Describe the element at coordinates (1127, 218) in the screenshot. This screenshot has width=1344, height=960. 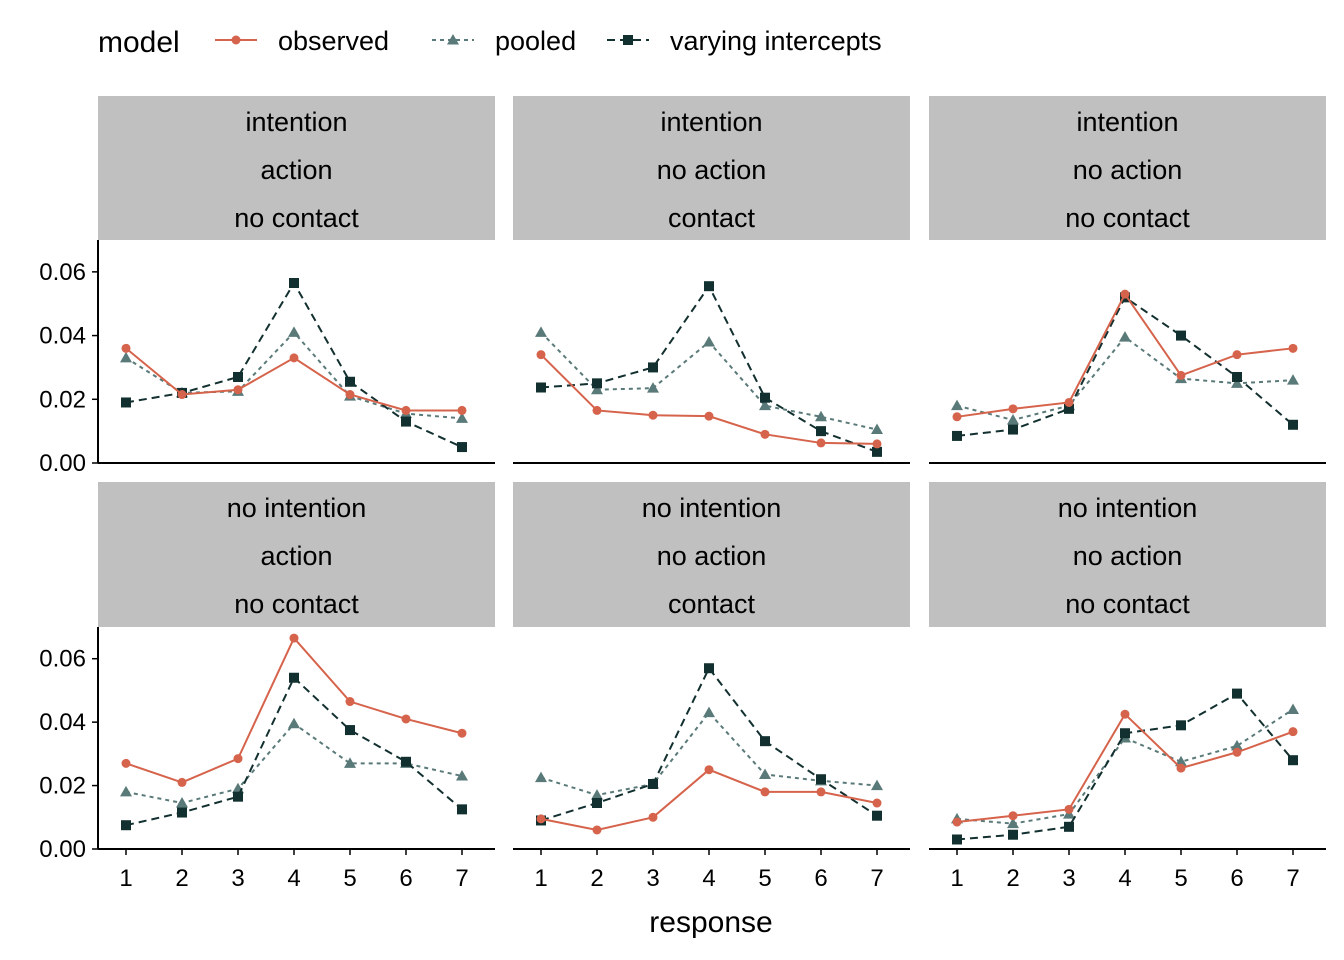
I see `facet-strip-label: no contact` at that location.